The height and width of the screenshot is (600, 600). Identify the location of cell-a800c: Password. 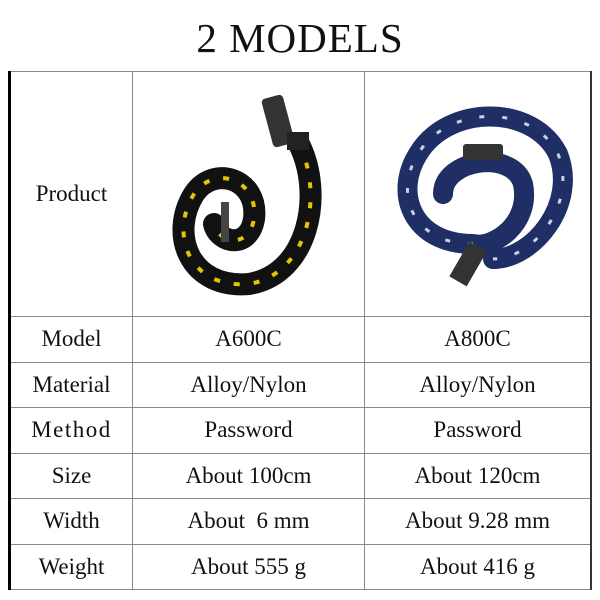
(478, 430).